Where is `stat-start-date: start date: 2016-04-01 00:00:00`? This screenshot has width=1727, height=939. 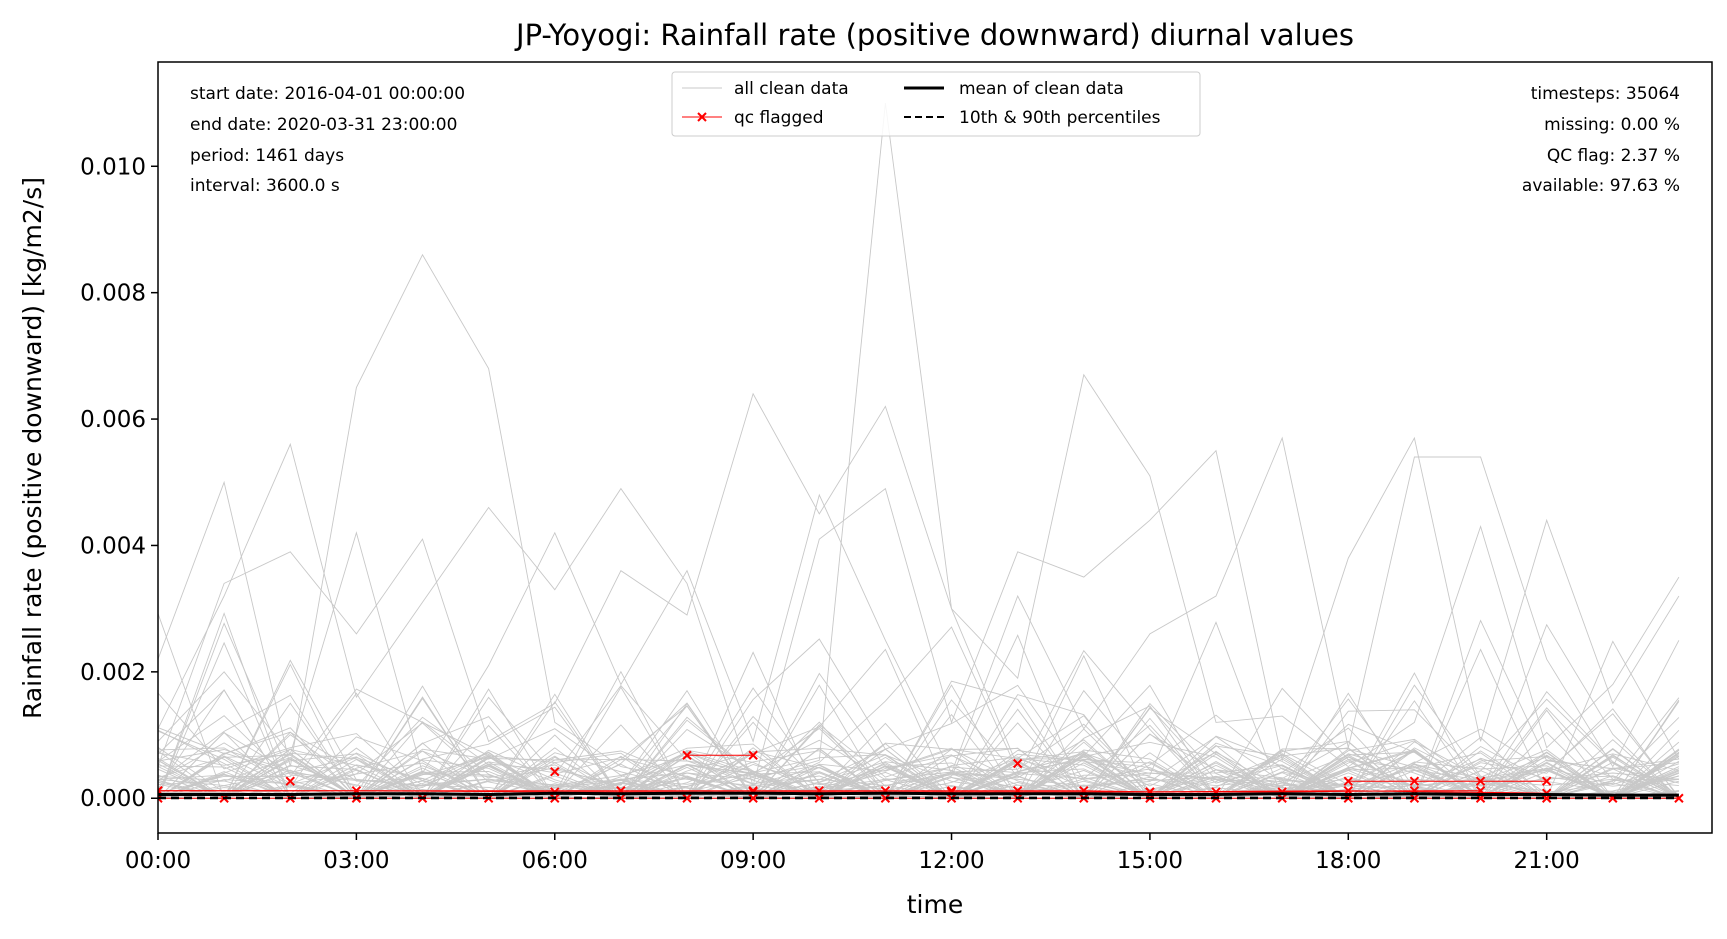
stat-start-date: start date: 2016-04-01 00:00:00 is located at coordinates (327, 94).